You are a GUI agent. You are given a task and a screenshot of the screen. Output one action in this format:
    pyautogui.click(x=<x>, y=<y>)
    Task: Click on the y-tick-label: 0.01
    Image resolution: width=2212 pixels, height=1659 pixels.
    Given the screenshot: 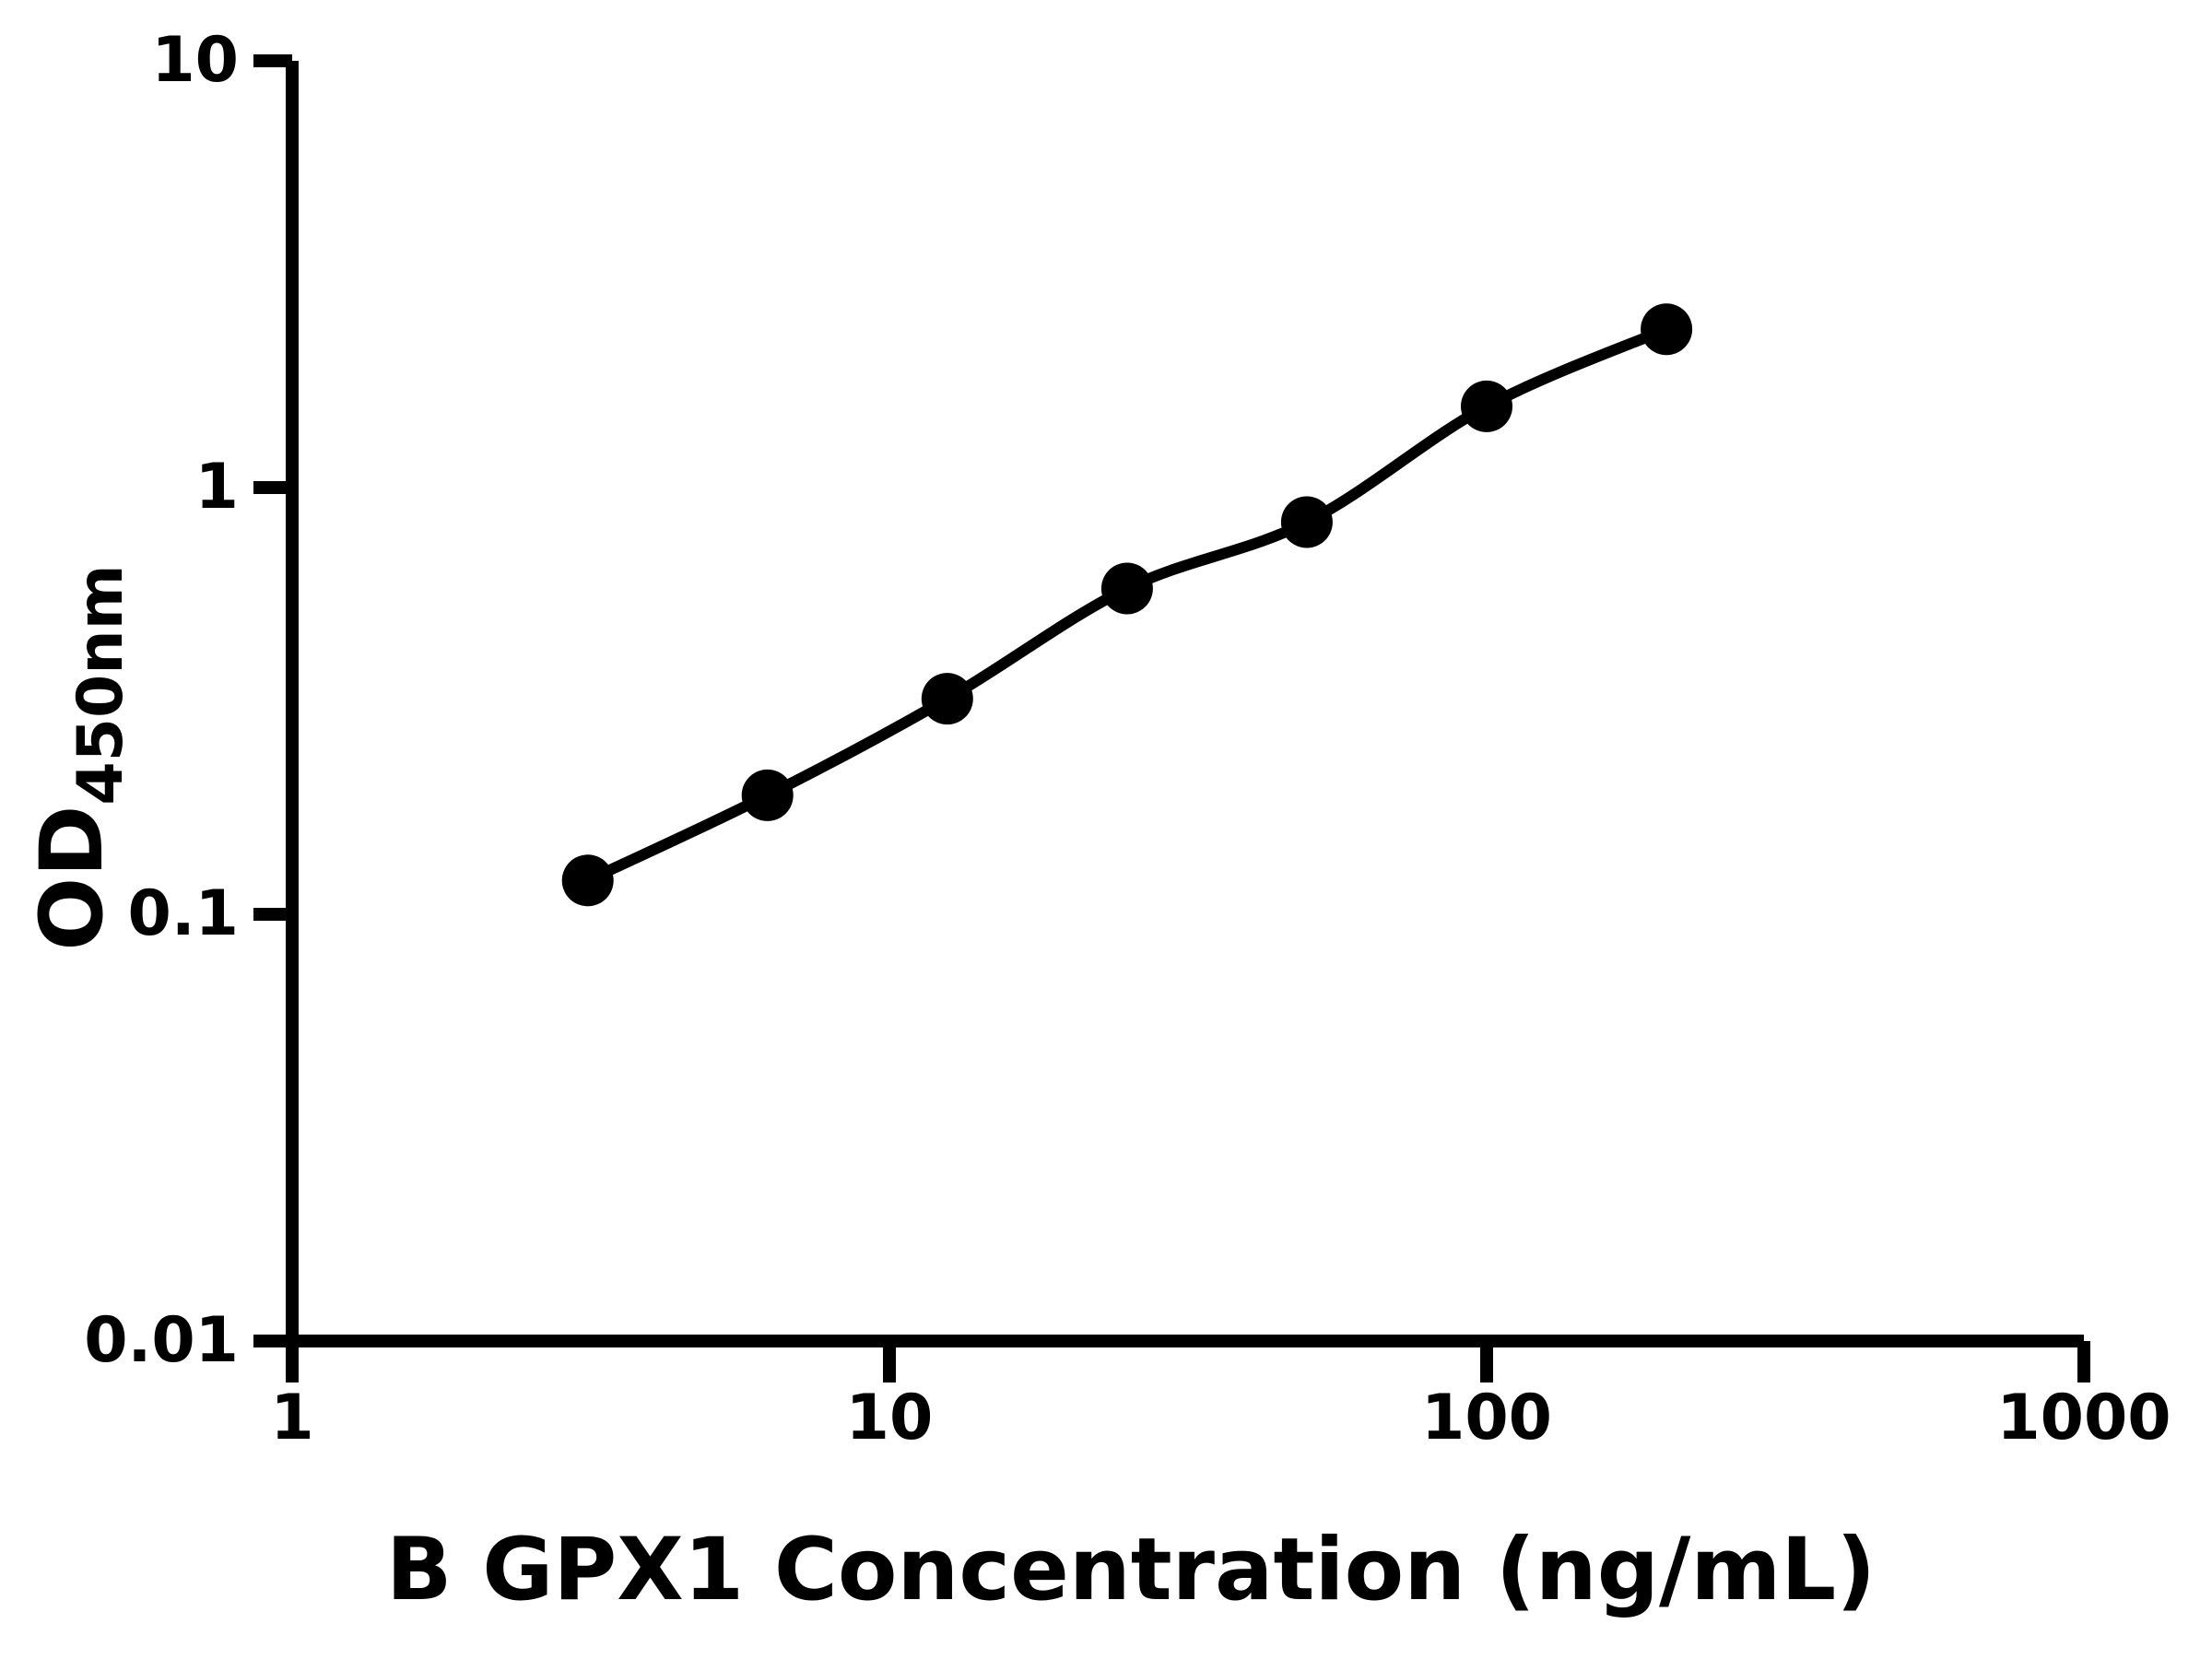 What is the action you would take?
    pyautogui.click(x=161, y=1340)
    